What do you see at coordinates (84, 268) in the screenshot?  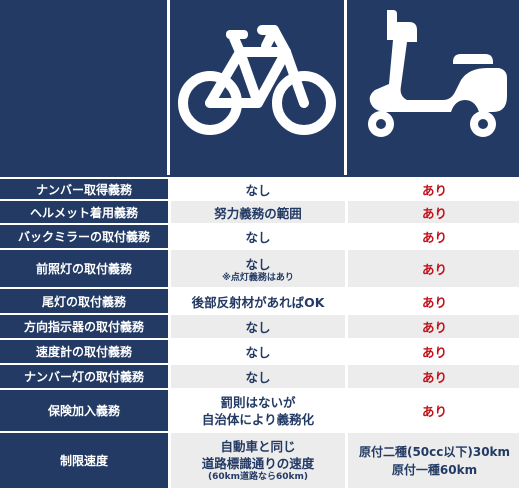 I see `row-label: 前照灯の取付義務` at bounding box center [84, 268].